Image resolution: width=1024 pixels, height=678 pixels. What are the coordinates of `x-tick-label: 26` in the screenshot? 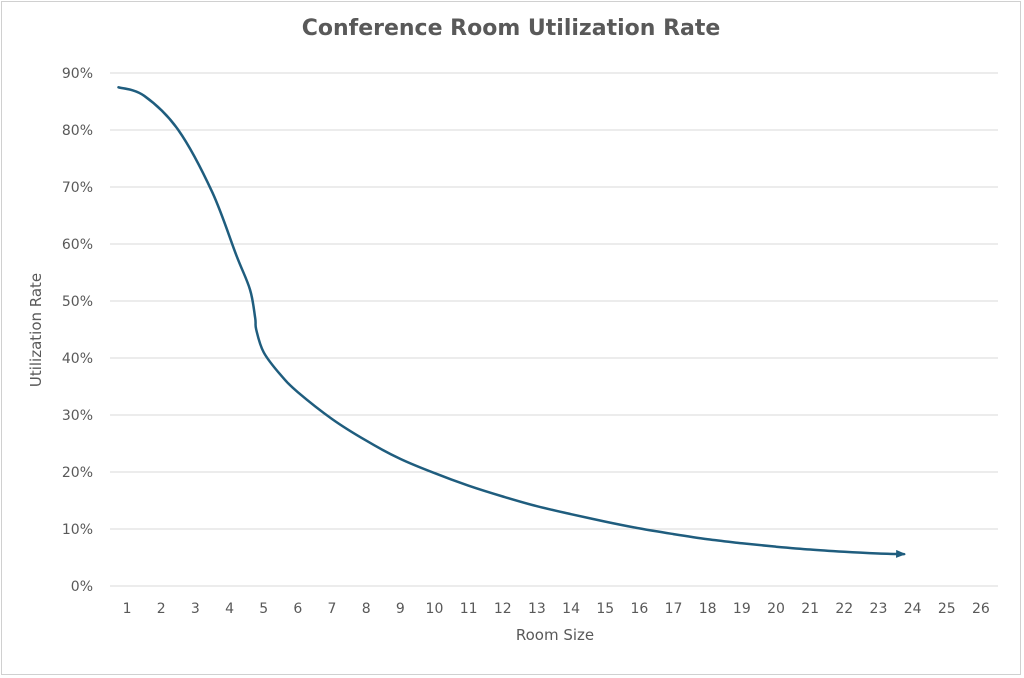 It's located at (981, 609).